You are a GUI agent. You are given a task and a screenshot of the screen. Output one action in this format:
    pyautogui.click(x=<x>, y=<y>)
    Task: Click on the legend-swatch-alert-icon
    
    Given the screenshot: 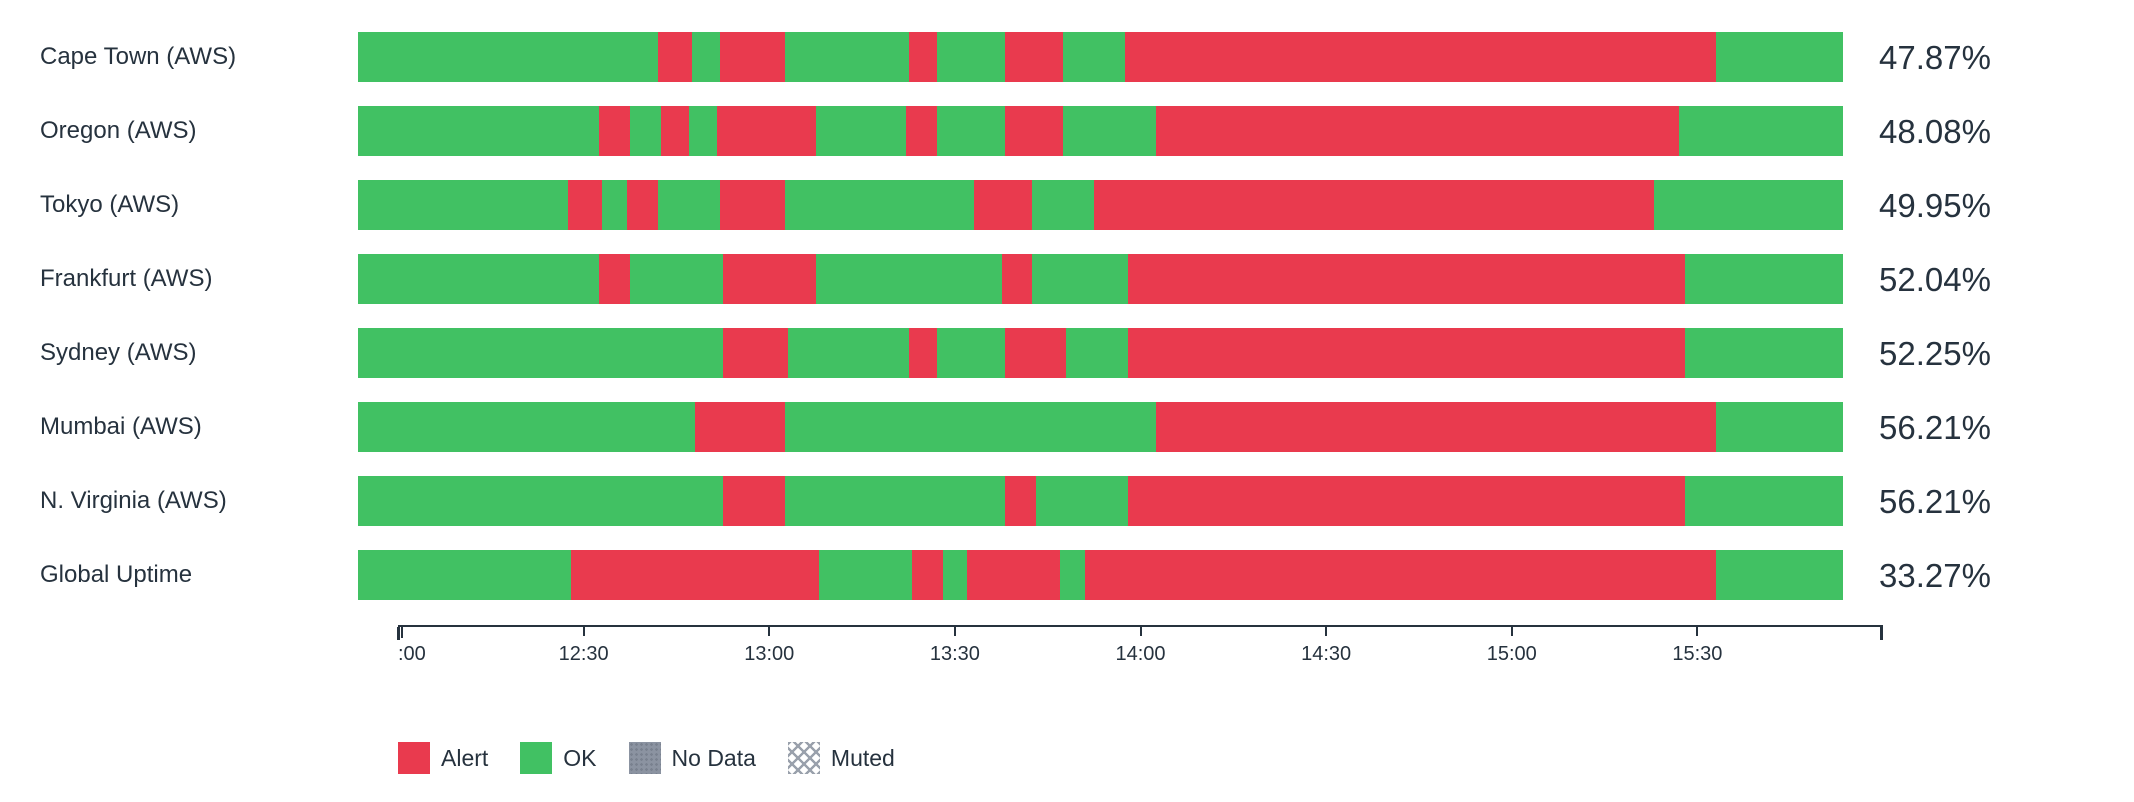 What is the action you would take?
    pyautogui.click(x=414, y=758)
    